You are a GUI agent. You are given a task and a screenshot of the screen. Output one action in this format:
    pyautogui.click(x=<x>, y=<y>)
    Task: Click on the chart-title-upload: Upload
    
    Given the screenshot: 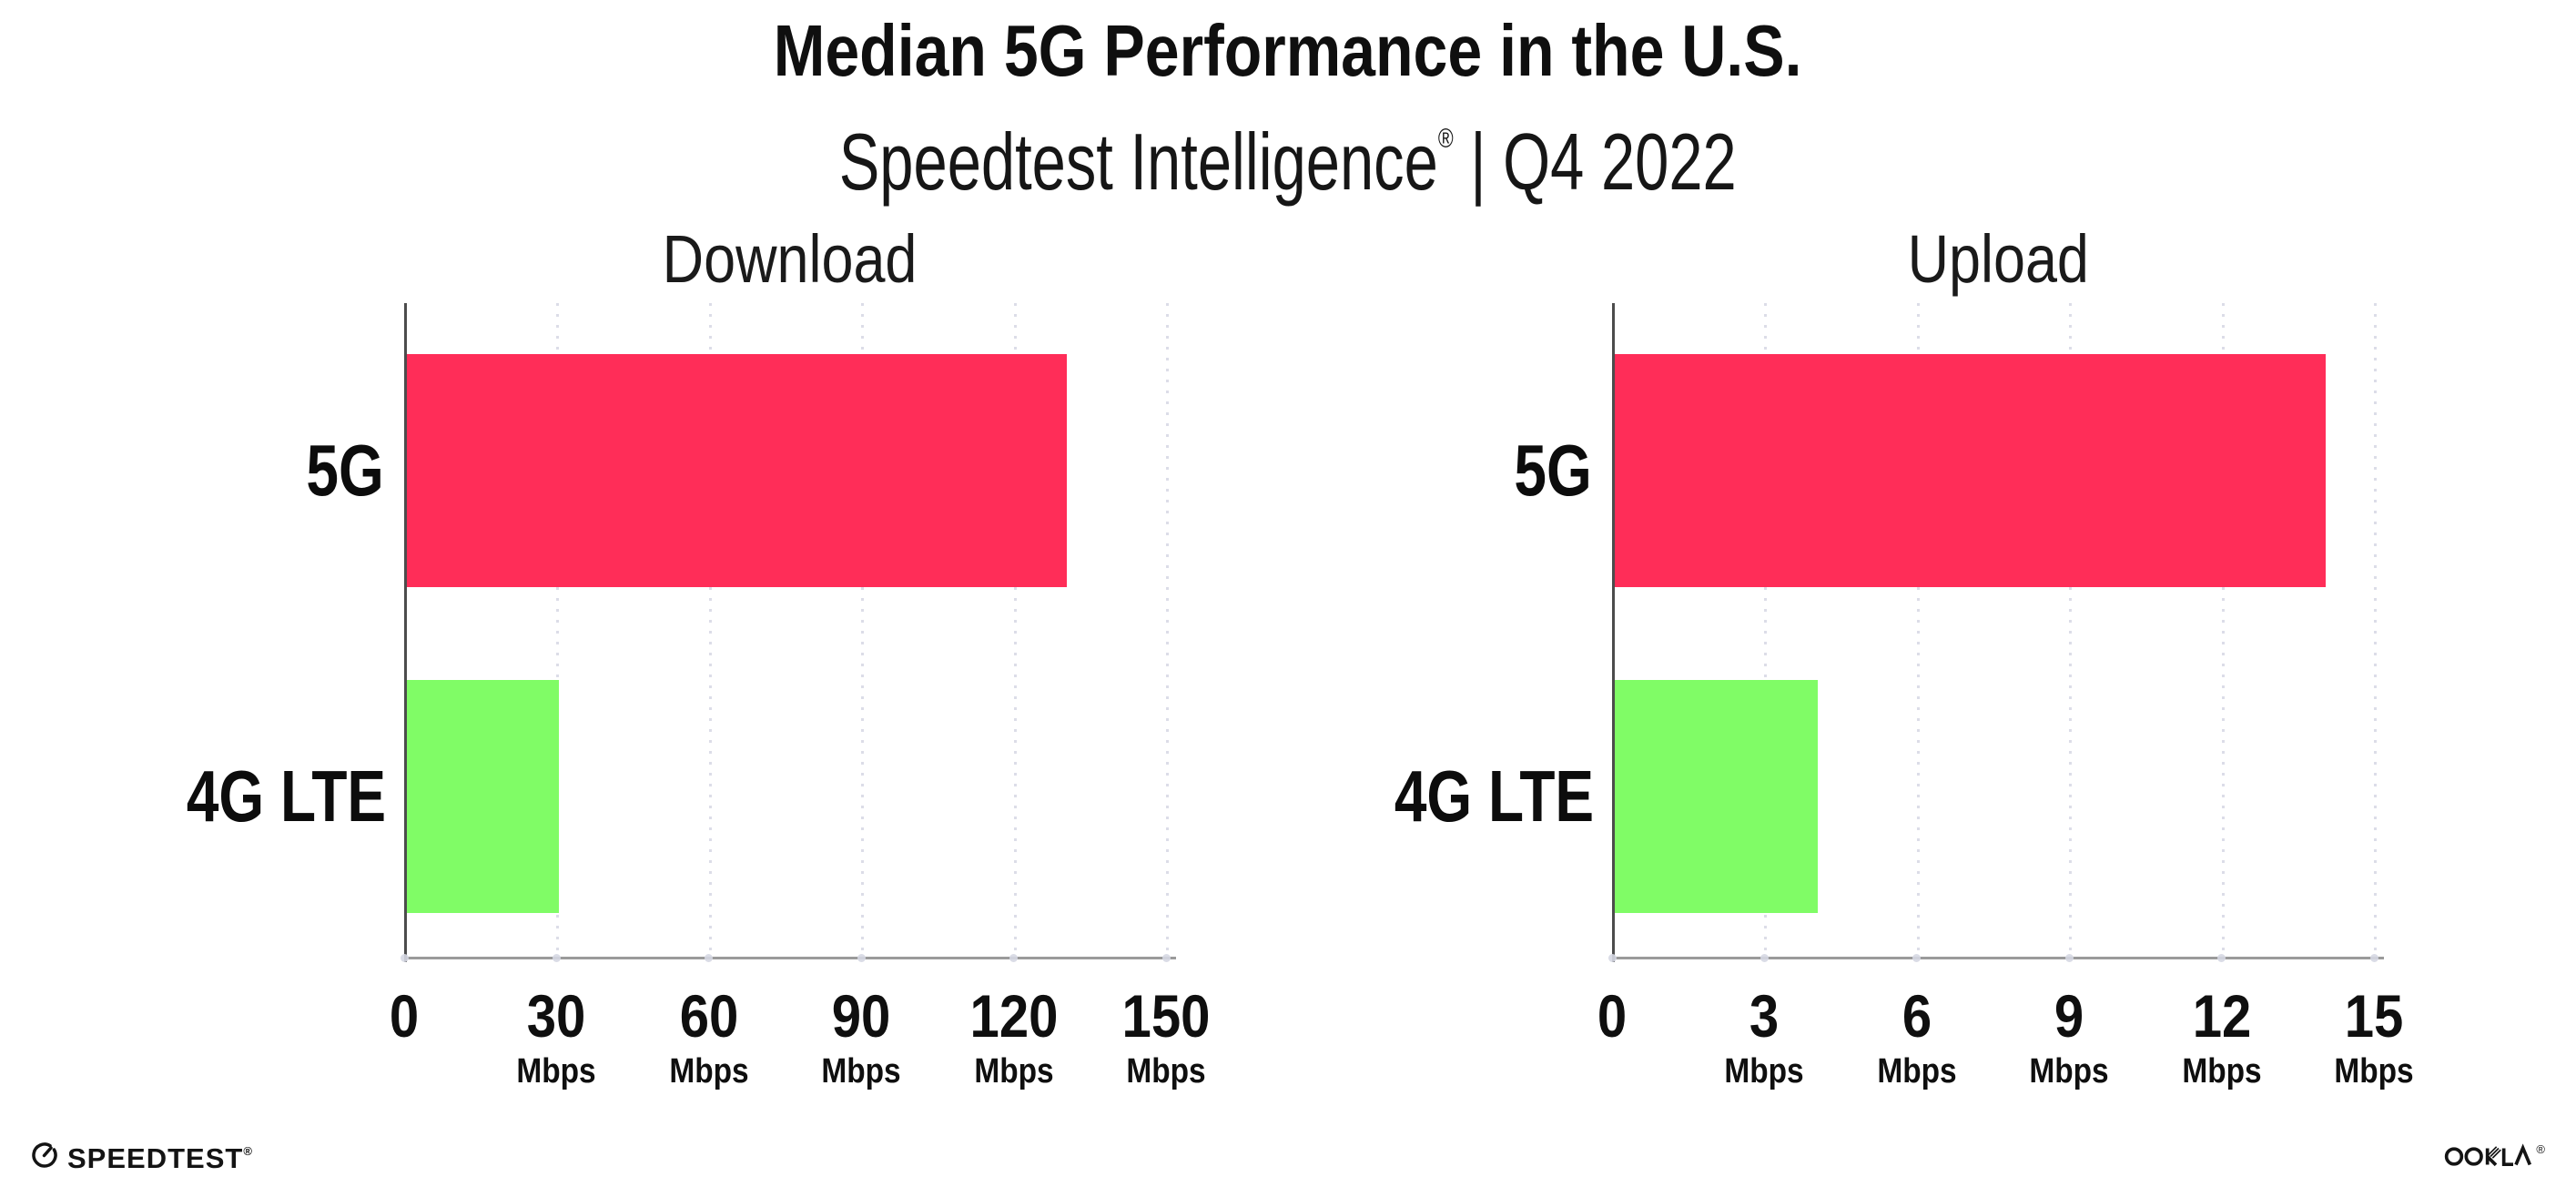 What is the action you would take?
    pyautogui.click(x=1998, y=259)
    